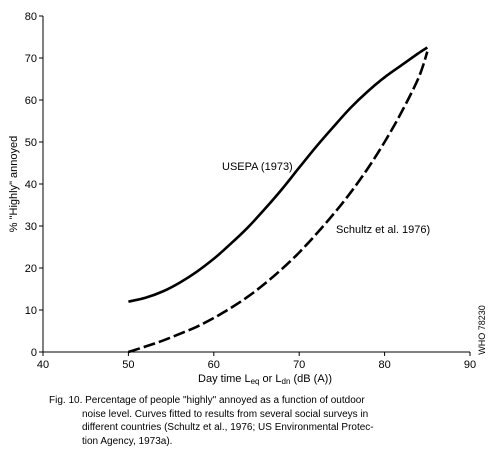 The width and height of the screenshot is (500, 461). I want to click on x-tick-label-40: 40, so click(43, 365).